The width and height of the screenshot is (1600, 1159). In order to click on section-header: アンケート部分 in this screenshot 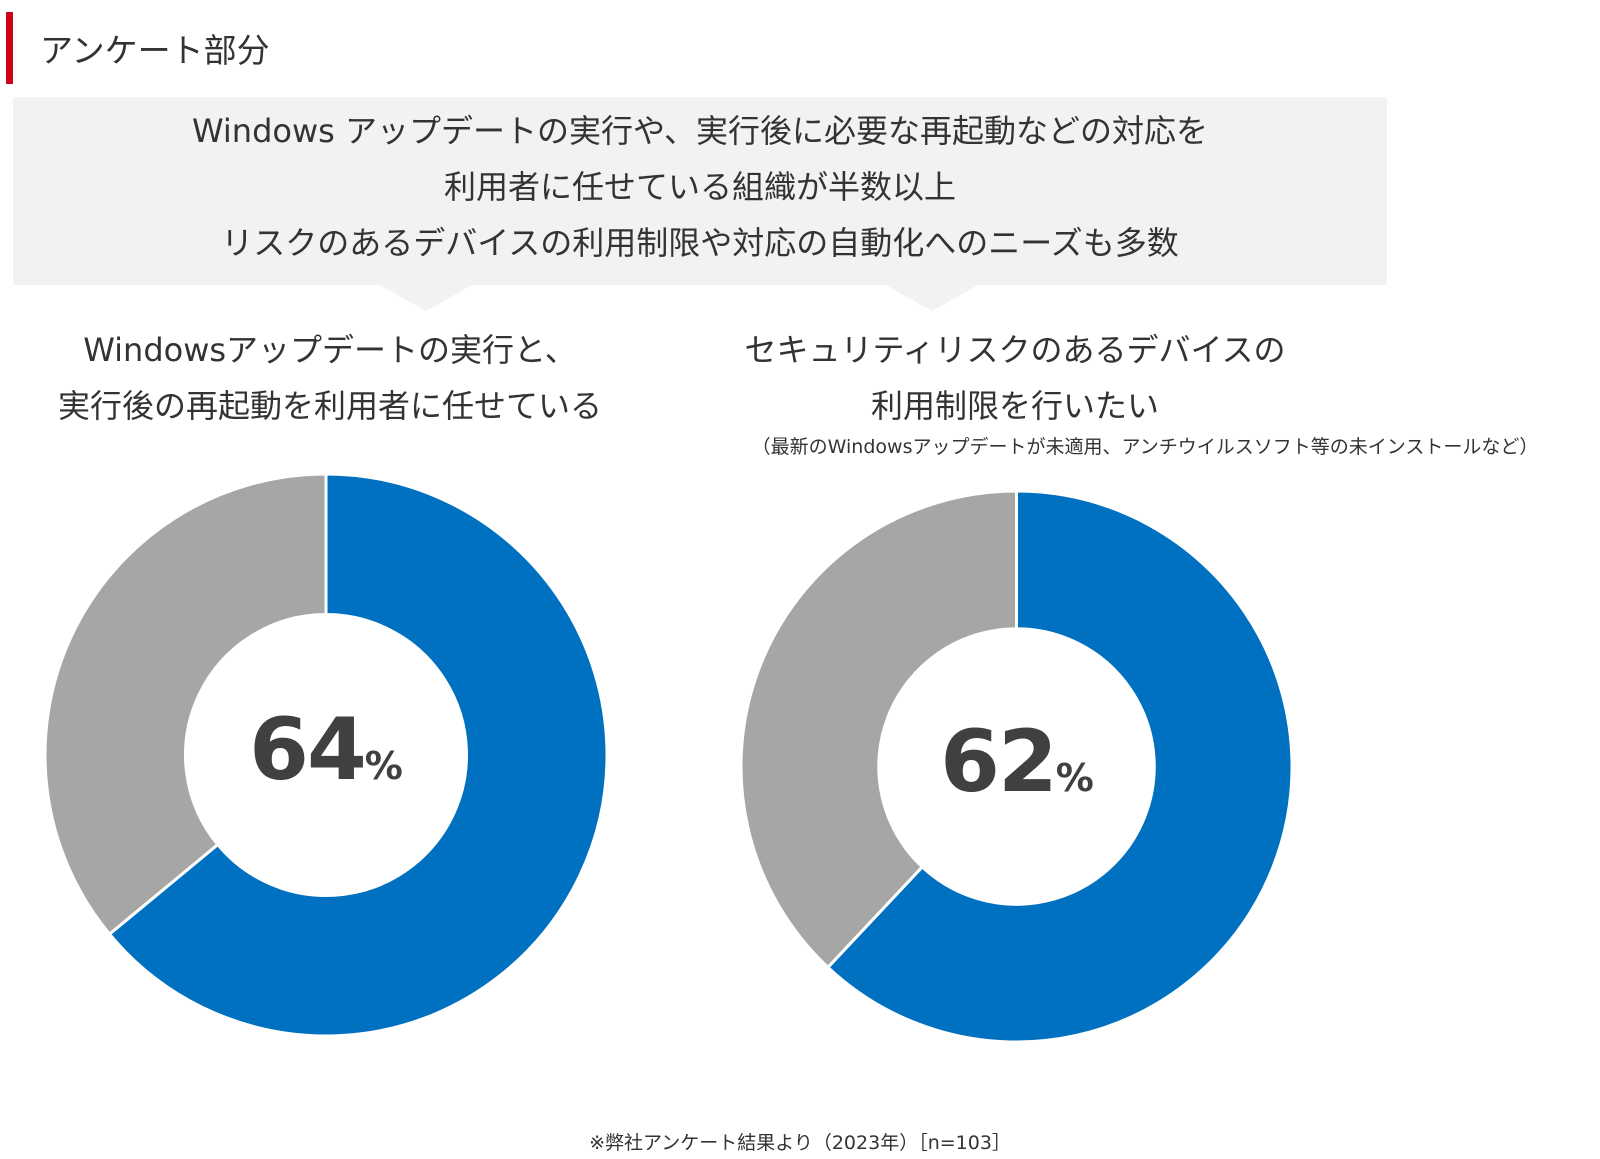, I will do `click(300, 48)`.